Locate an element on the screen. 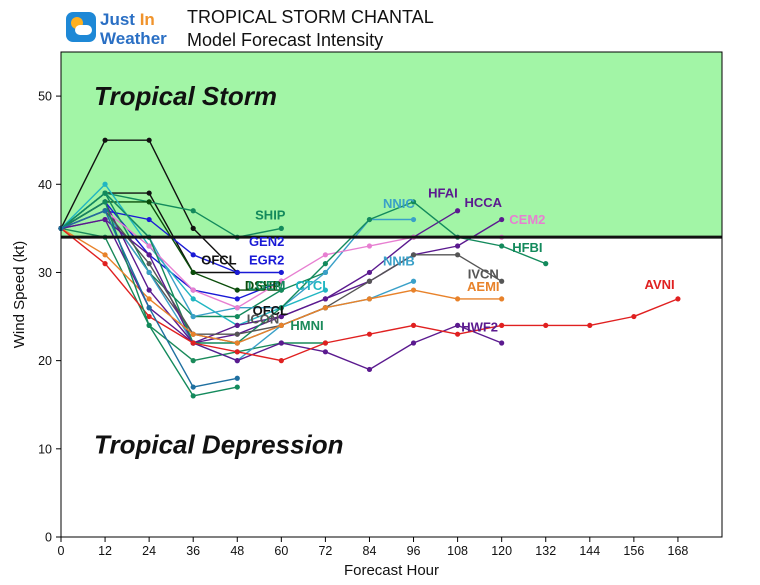 The image size is (760, 585). series-label: CEM2 is located at coordinates (527, 219).